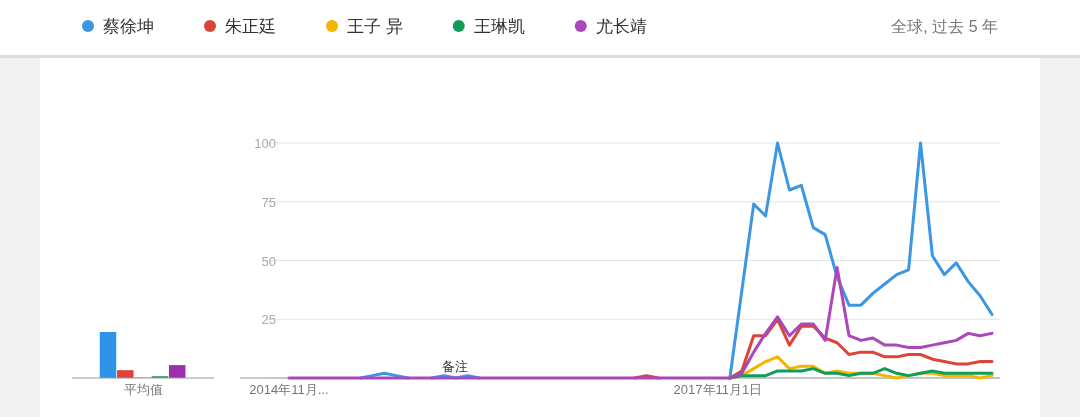 Image resolution: width=1080 pixels, height=417 pixels. What do you see at coordinates (375, 26) in the screenshot?
I see `legend-label: 王子 异` at bounding box center [375, 26].